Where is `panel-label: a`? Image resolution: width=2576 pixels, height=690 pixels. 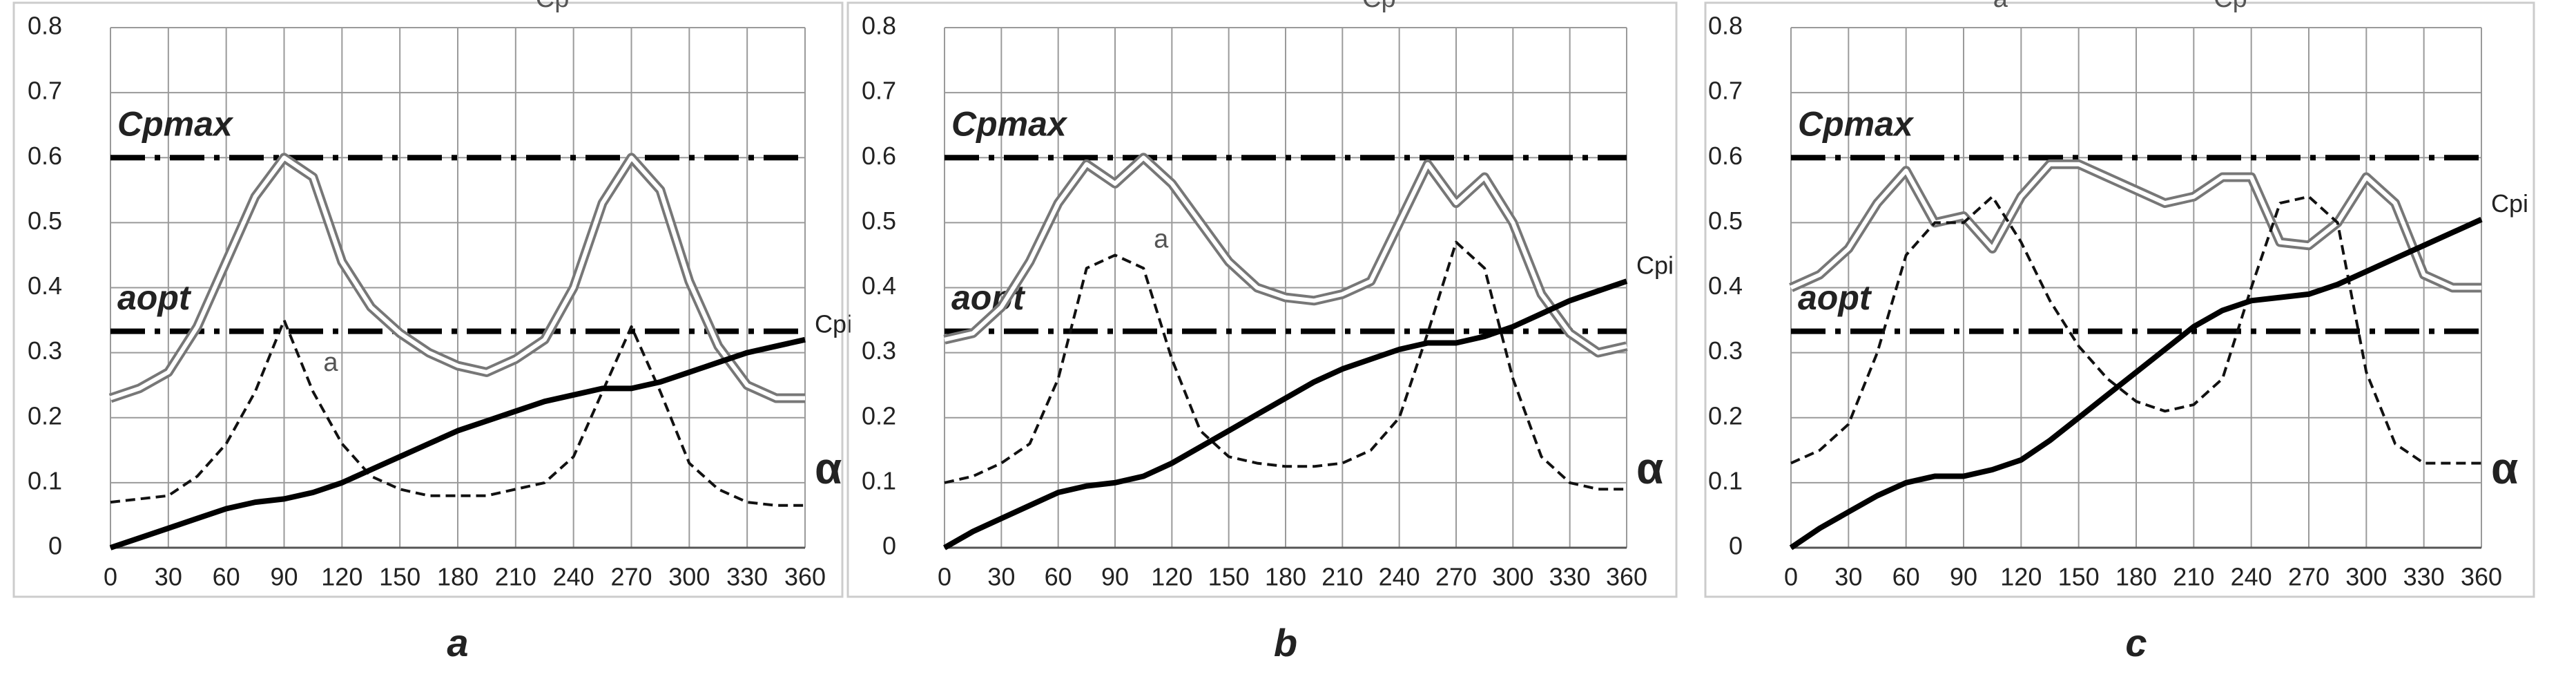 panel-label: a is located at coordinates (457, 642).